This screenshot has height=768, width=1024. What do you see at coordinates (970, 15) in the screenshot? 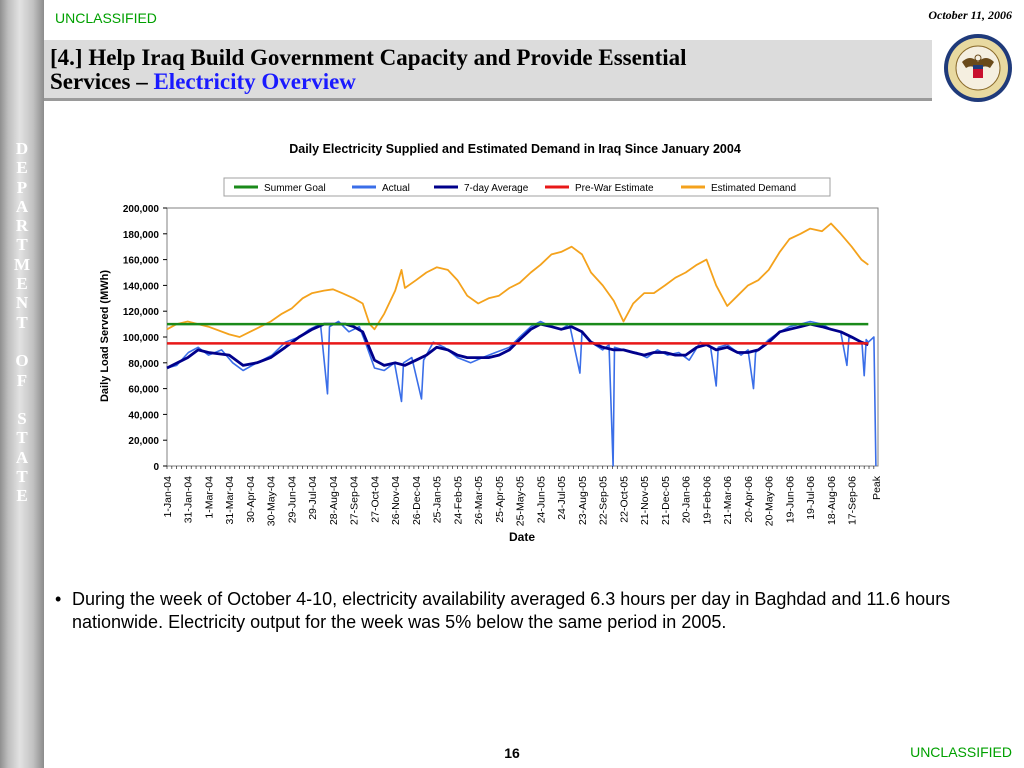
I see `date-label: October 11, 2006` at bounding box center [970, 15].